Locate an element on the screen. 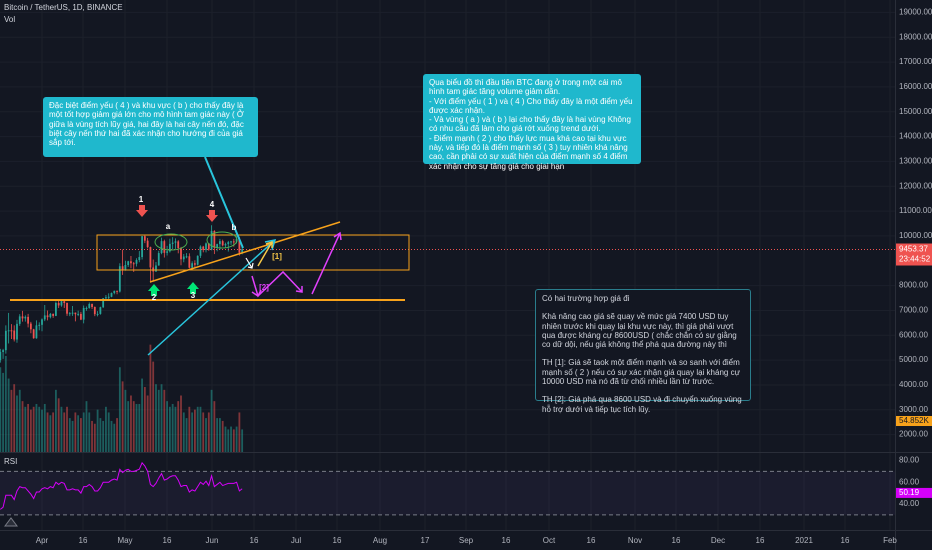  down-arrow is located at coordinates (142, 211).